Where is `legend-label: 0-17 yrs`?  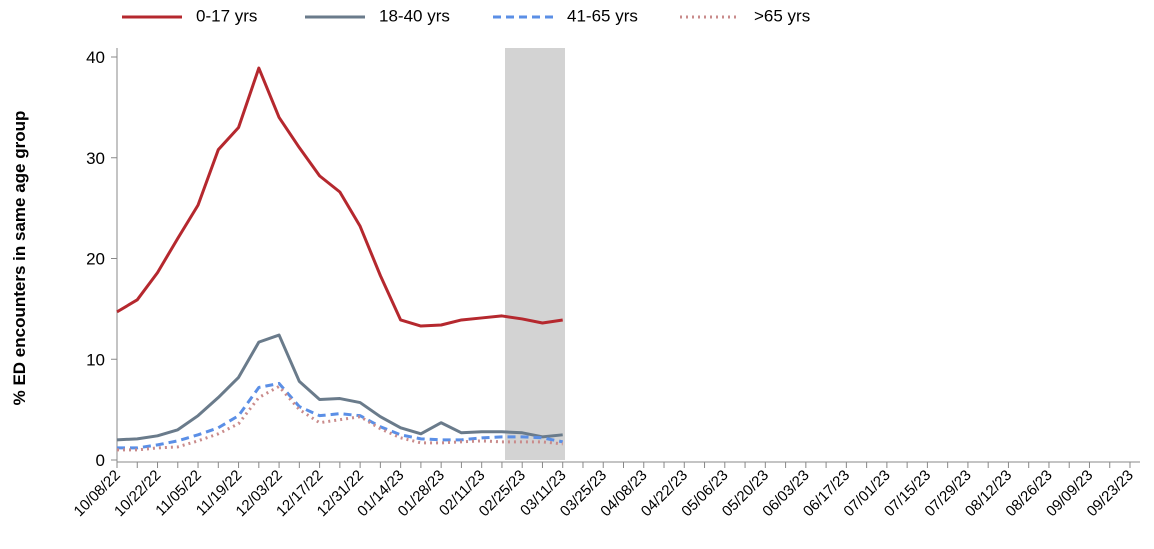 legend-label: 0-17 yrs is located at coordinates (226, 15).